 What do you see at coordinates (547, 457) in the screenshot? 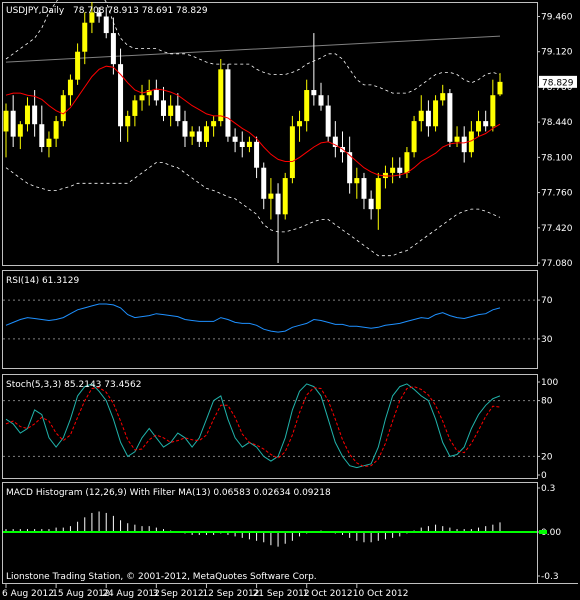
I see `stoch-axis-tick-label: 20` at bounding box center [547, 457].